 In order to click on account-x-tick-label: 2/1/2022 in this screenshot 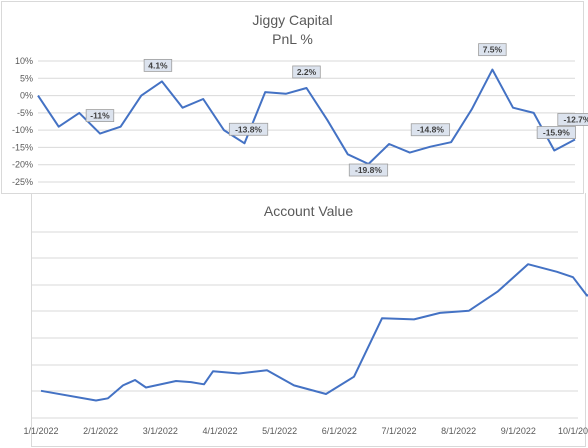, I will do `click(100, 431)`.